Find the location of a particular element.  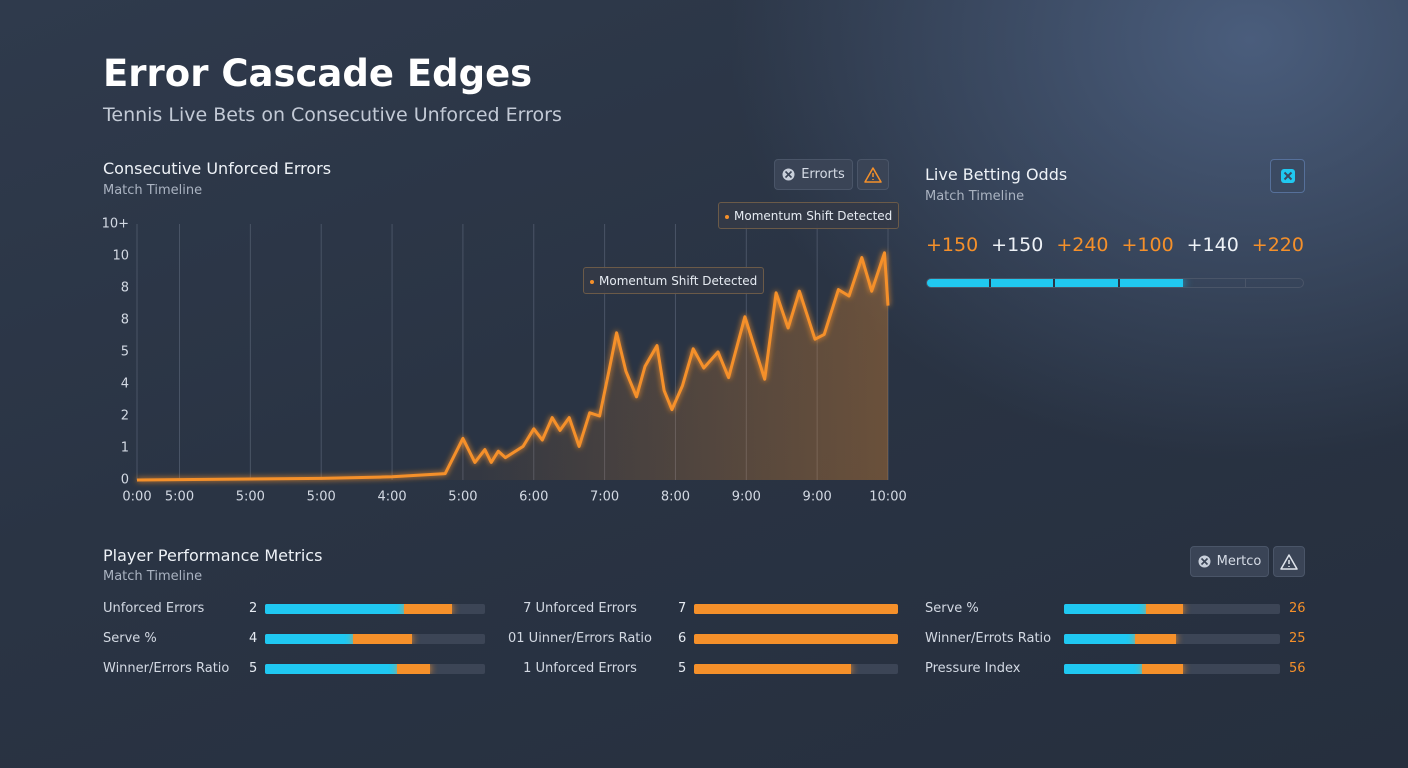

metric-label: 1 Unforced Errors is located at coordinates (580, 668).